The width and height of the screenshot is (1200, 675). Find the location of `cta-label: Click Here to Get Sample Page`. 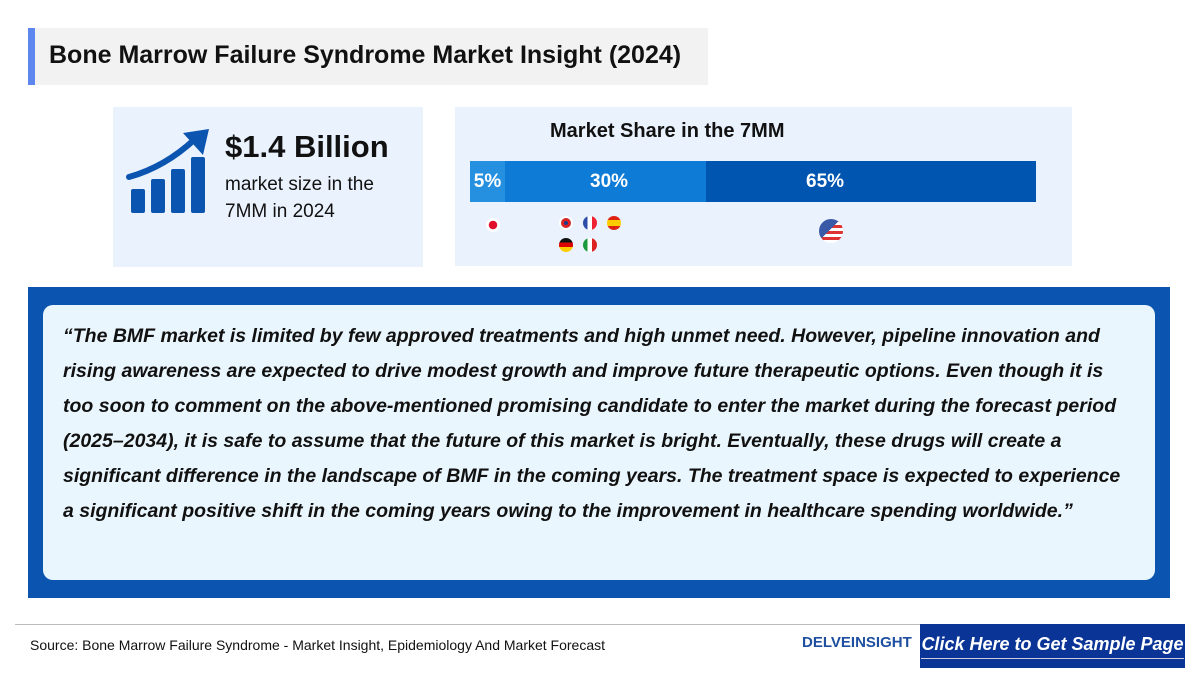

cta-label: Click Here to Get Sample Page is located at coordinates (1052, 646).